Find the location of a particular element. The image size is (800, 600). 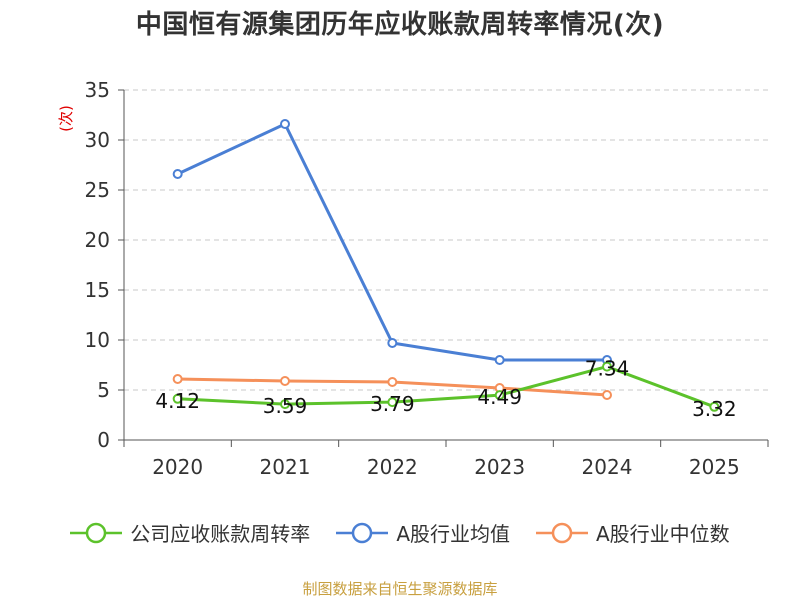

y-tick-label-15: 15 is located at coordinates (97, 290).